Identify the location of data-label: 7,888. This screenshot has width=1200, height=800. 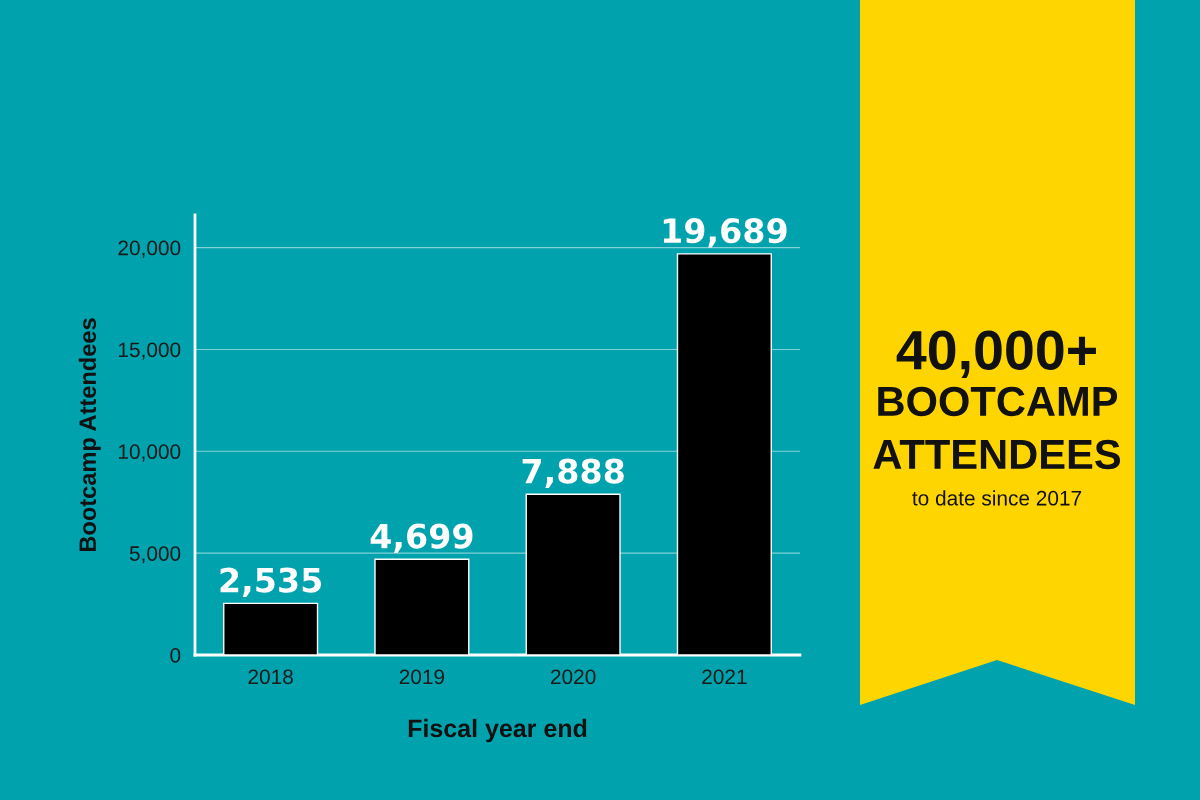
(573, 473).